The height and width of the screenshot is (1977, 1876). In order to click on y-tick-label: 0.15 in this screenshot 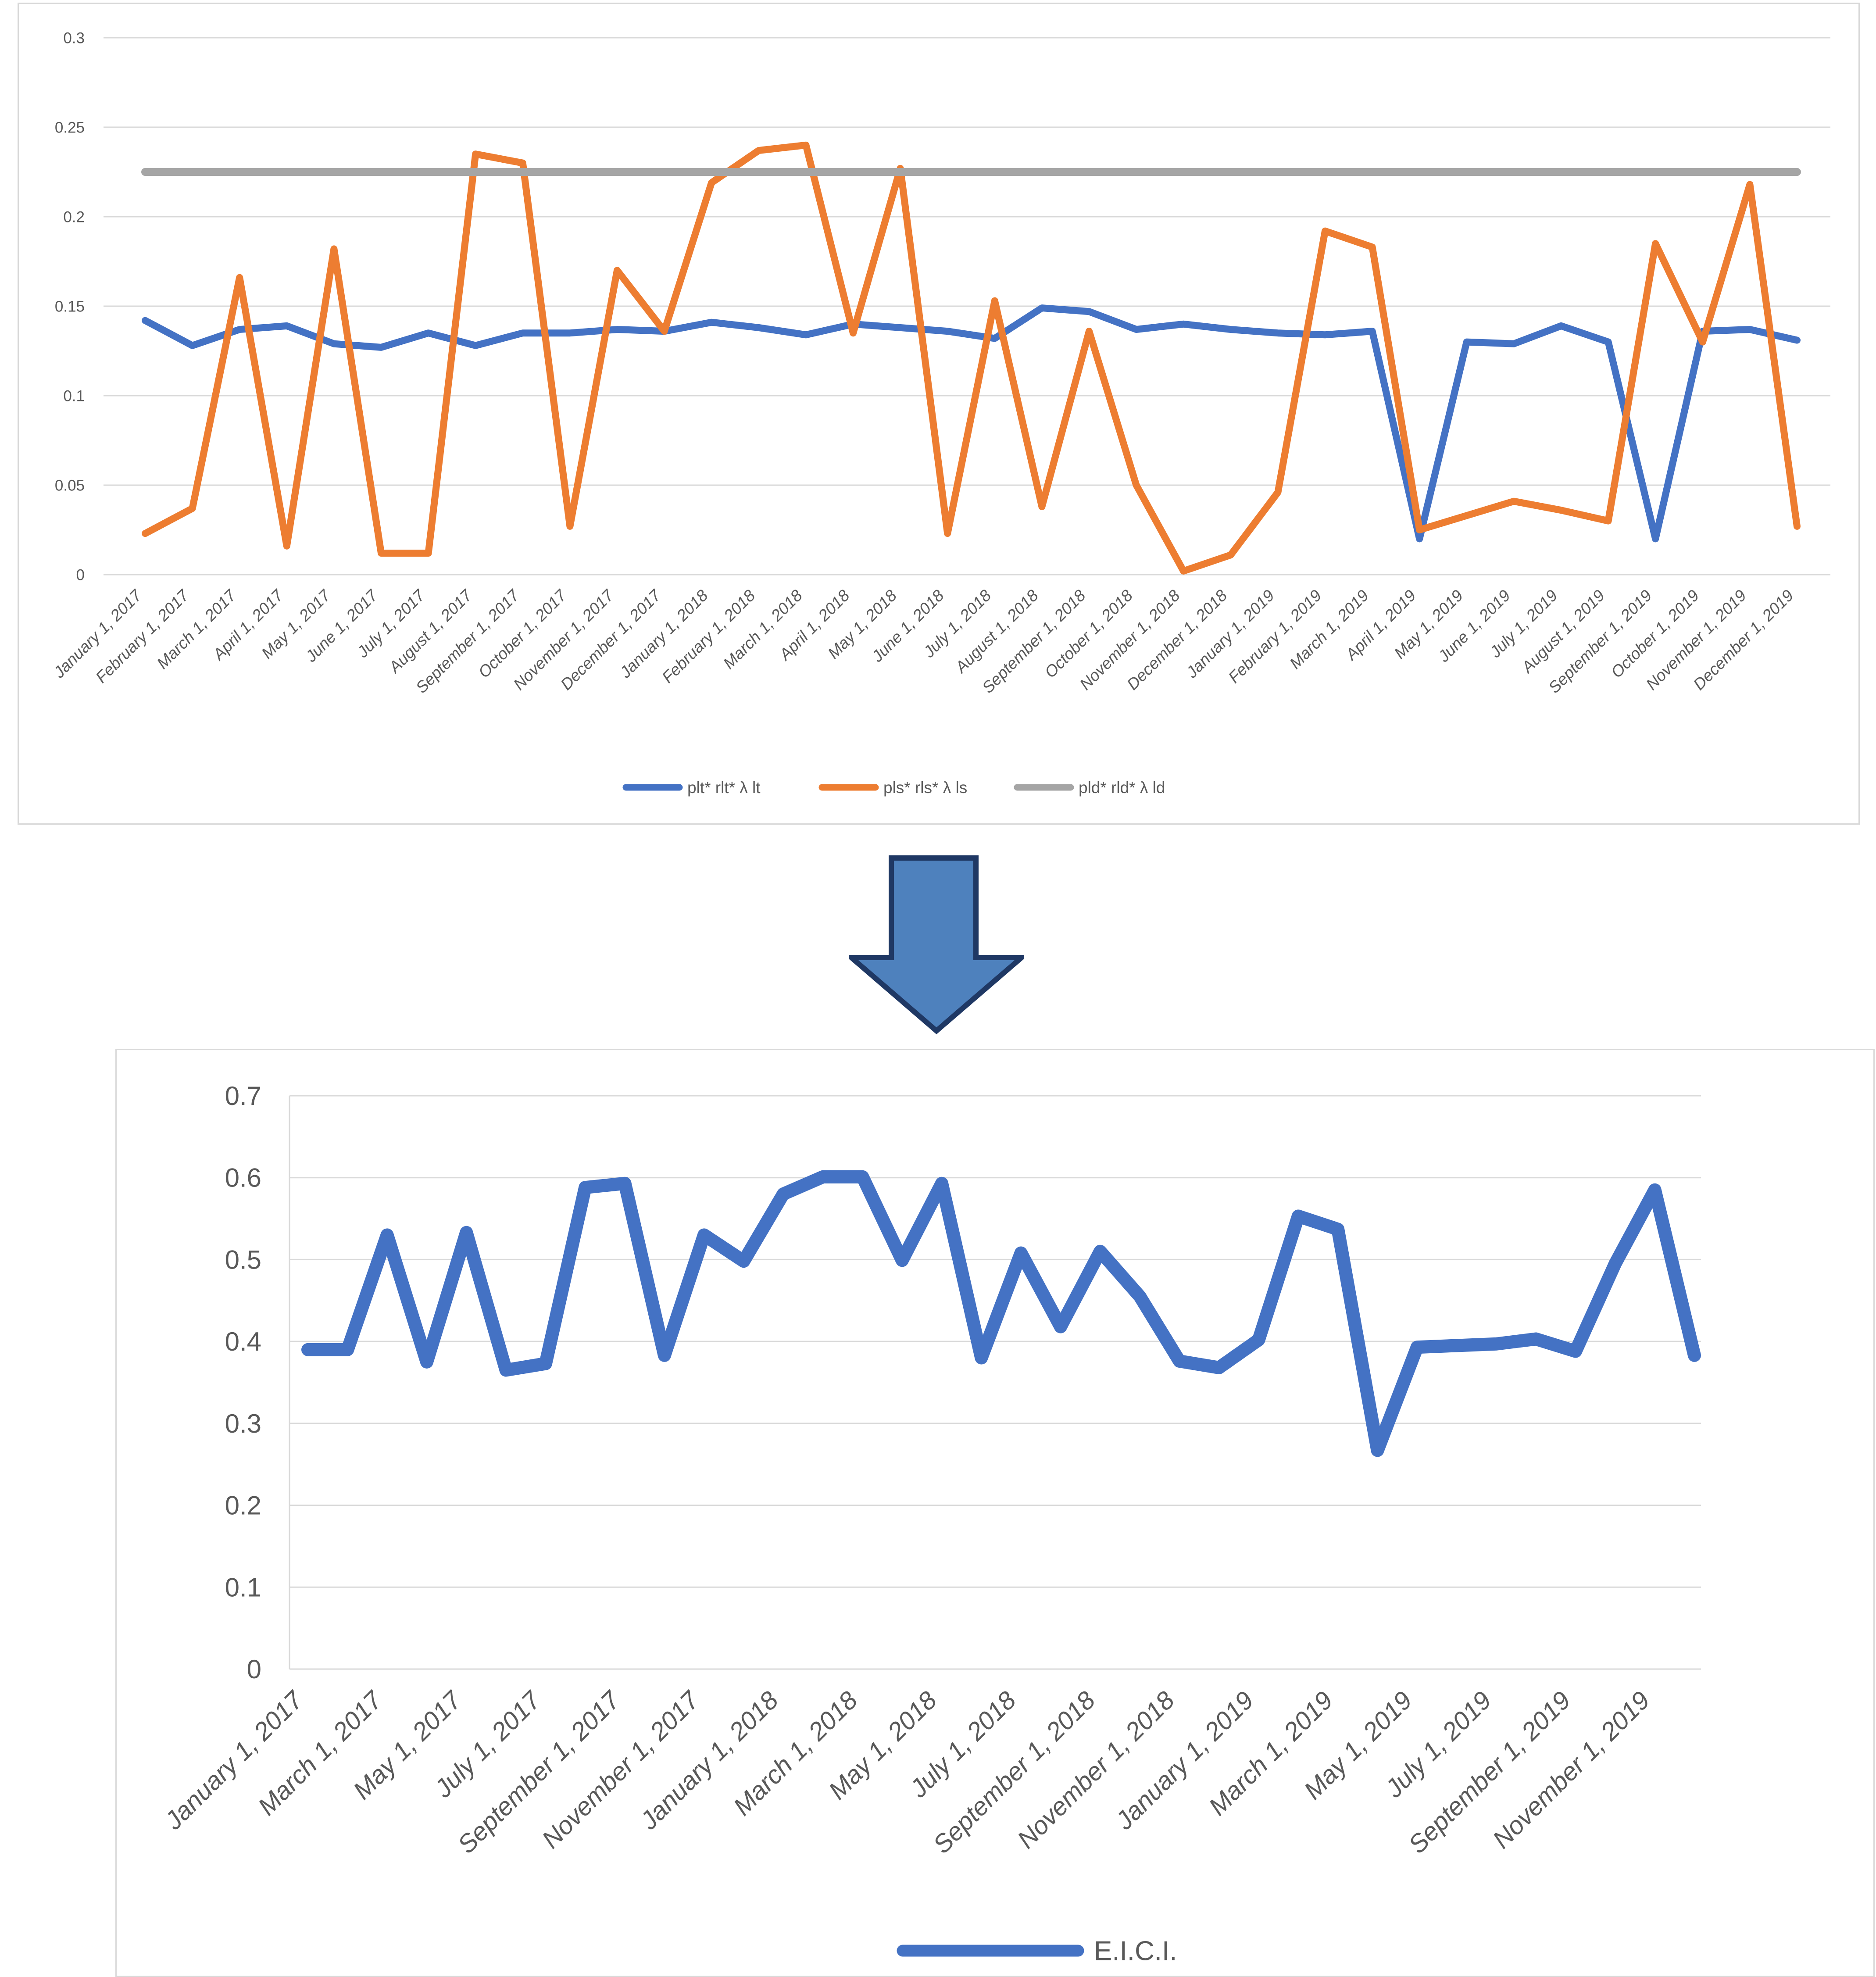, I will do `click(70, 307)`.